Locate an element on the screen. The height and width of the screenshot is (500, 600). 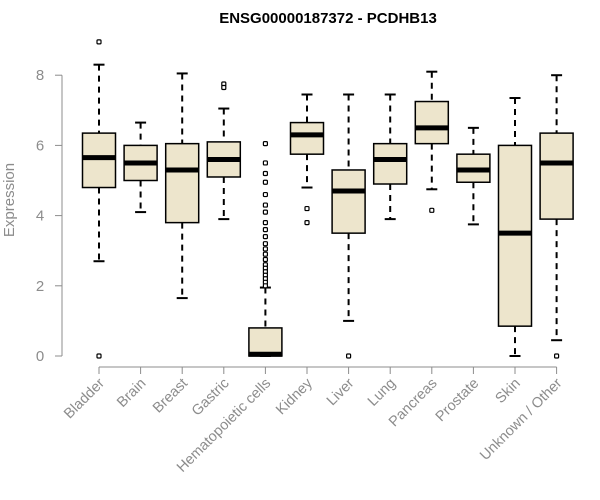
x-tick-label: Kidney is located at coordinates (294, 396).